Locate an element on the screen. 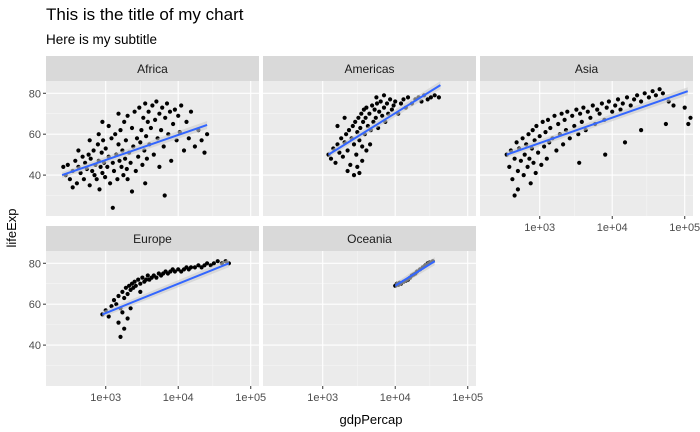 The image size is (700, 432). panel-americas is located at coordinates (369, 148).